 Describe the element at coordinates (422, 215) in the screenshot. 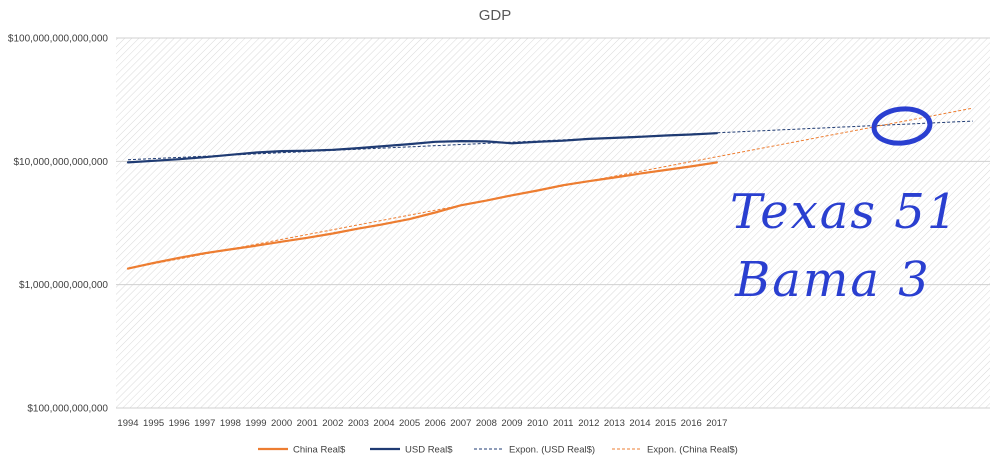

I see `series-line-china` at that location.